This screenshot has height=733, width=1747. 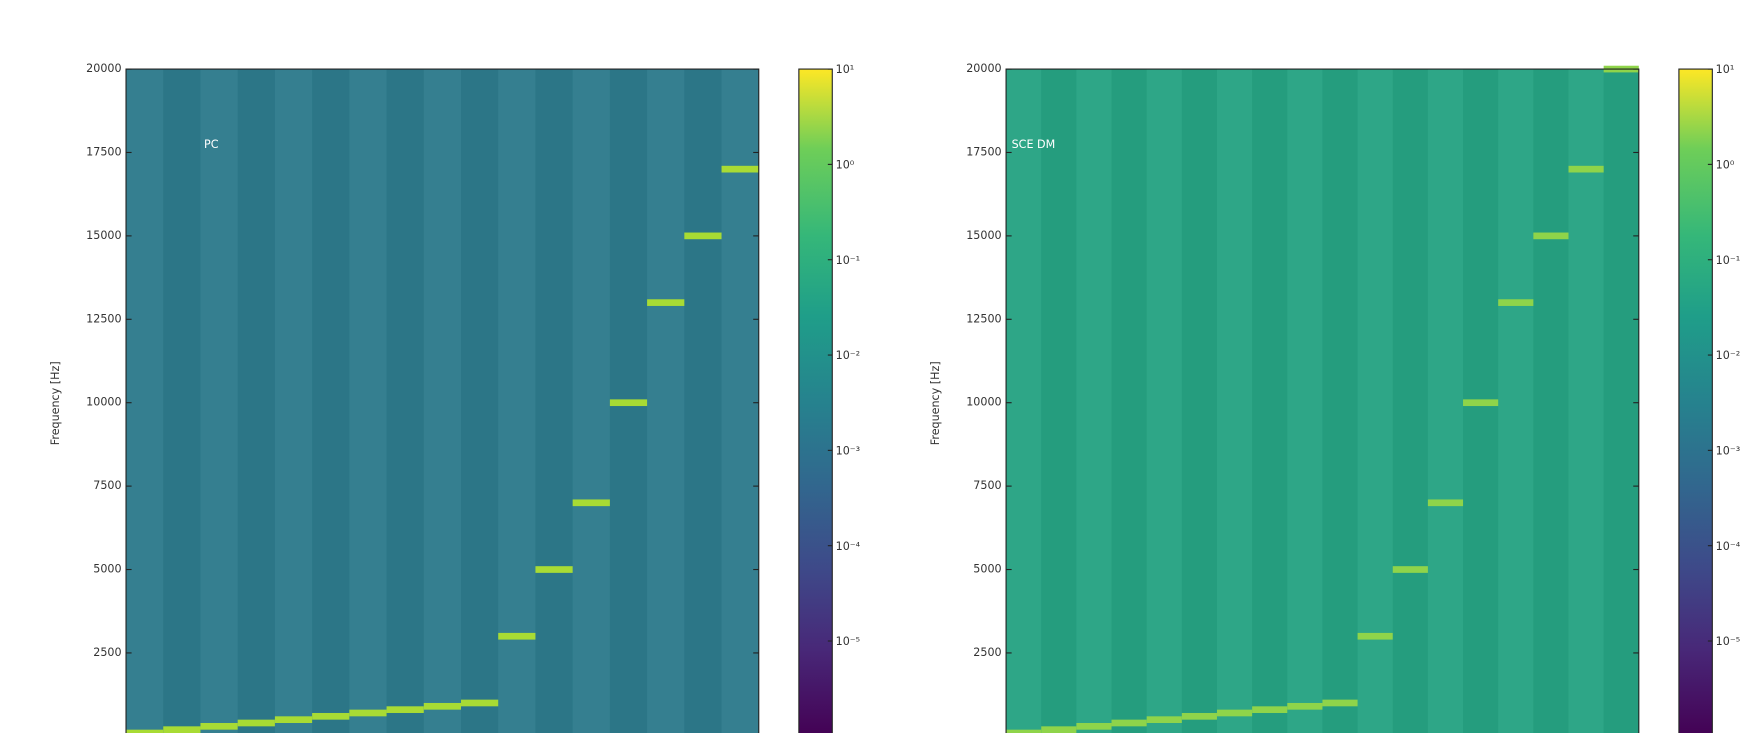 What do you see at coordinates (1034, 144) in the screenshot?
I see `panel-title: SCE DM` at bounding box center [1034, 144].